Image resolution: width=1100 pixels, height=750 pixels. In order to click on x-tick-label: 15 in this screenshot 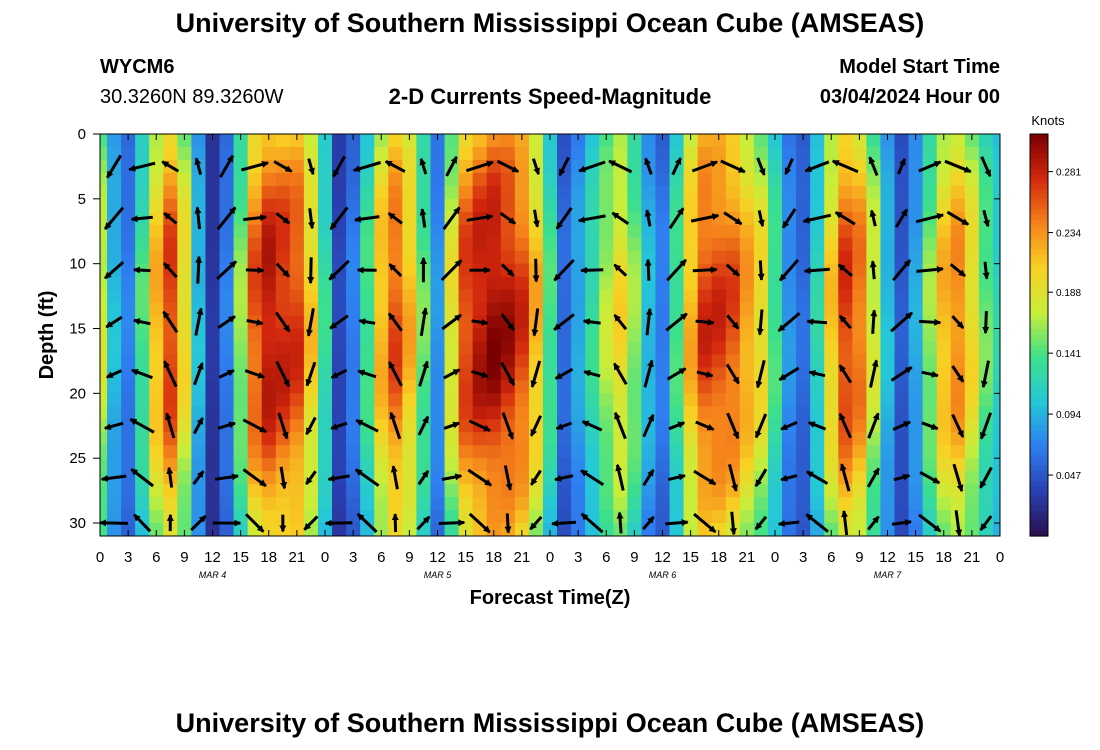, I will do `click(465, 557)`.